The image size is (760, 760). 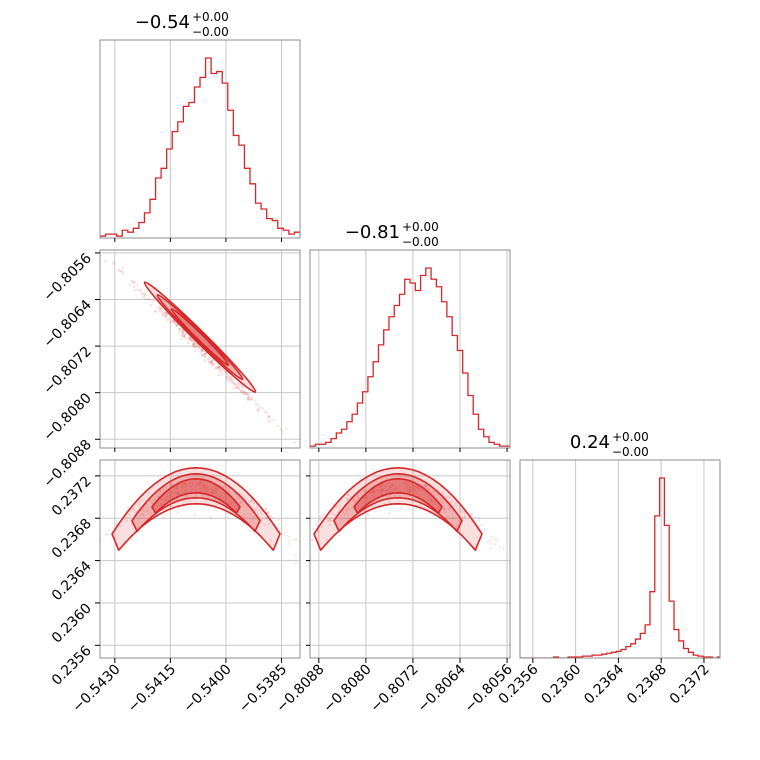 I want to click on pair-0-2-density, so click(x=214, y=523).